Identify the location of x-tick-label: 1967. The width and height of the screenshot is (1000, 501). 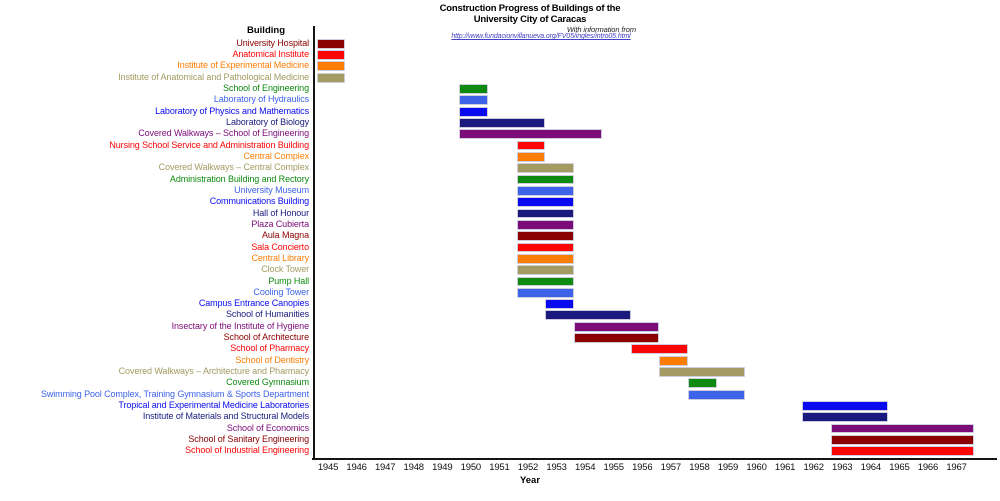
(956, 467).